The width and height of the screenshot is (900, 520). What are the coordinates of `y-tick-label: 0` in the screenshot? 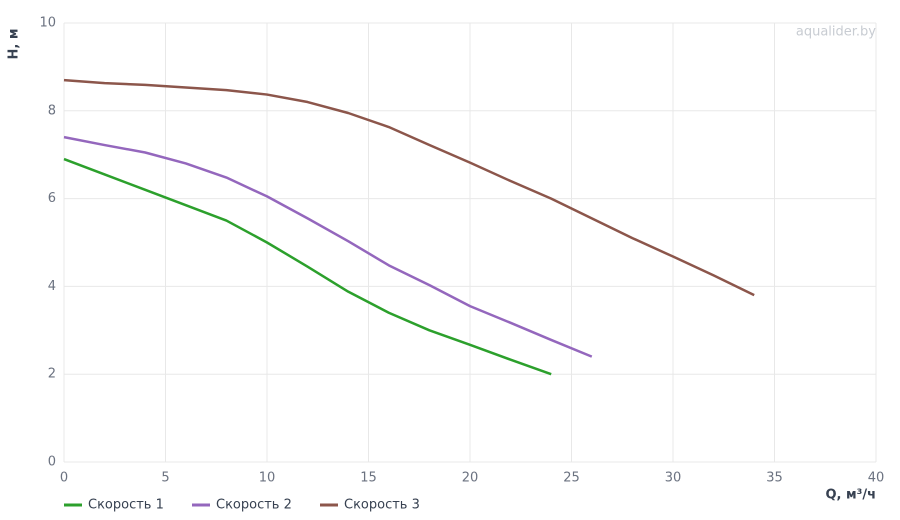 It's located at (52, 462).